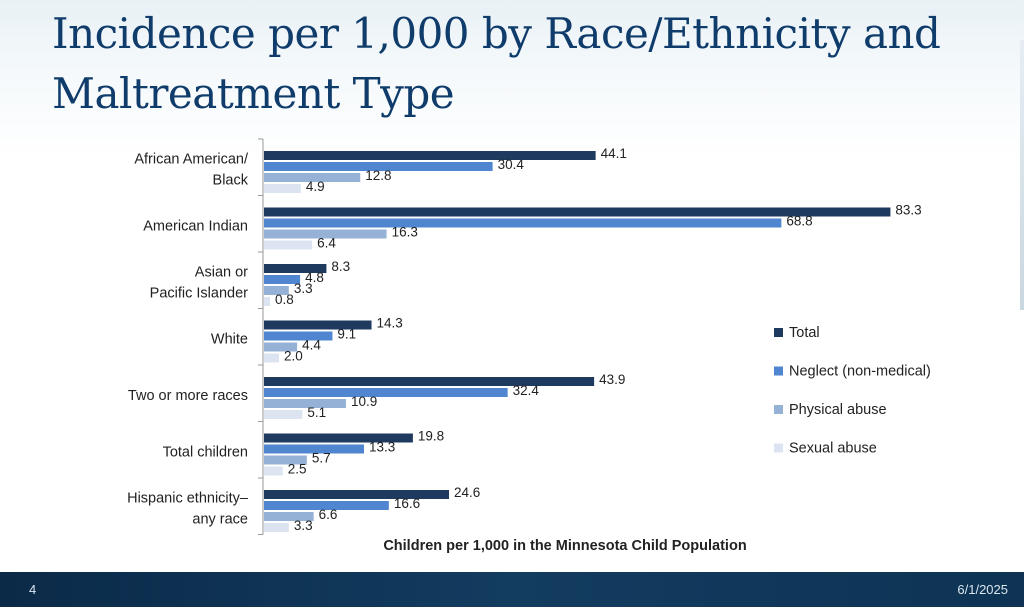  What do you see at coordinates (405, 232) in the screenshot?
I see `data-label: 16.3` at bounding box center [405, 232].